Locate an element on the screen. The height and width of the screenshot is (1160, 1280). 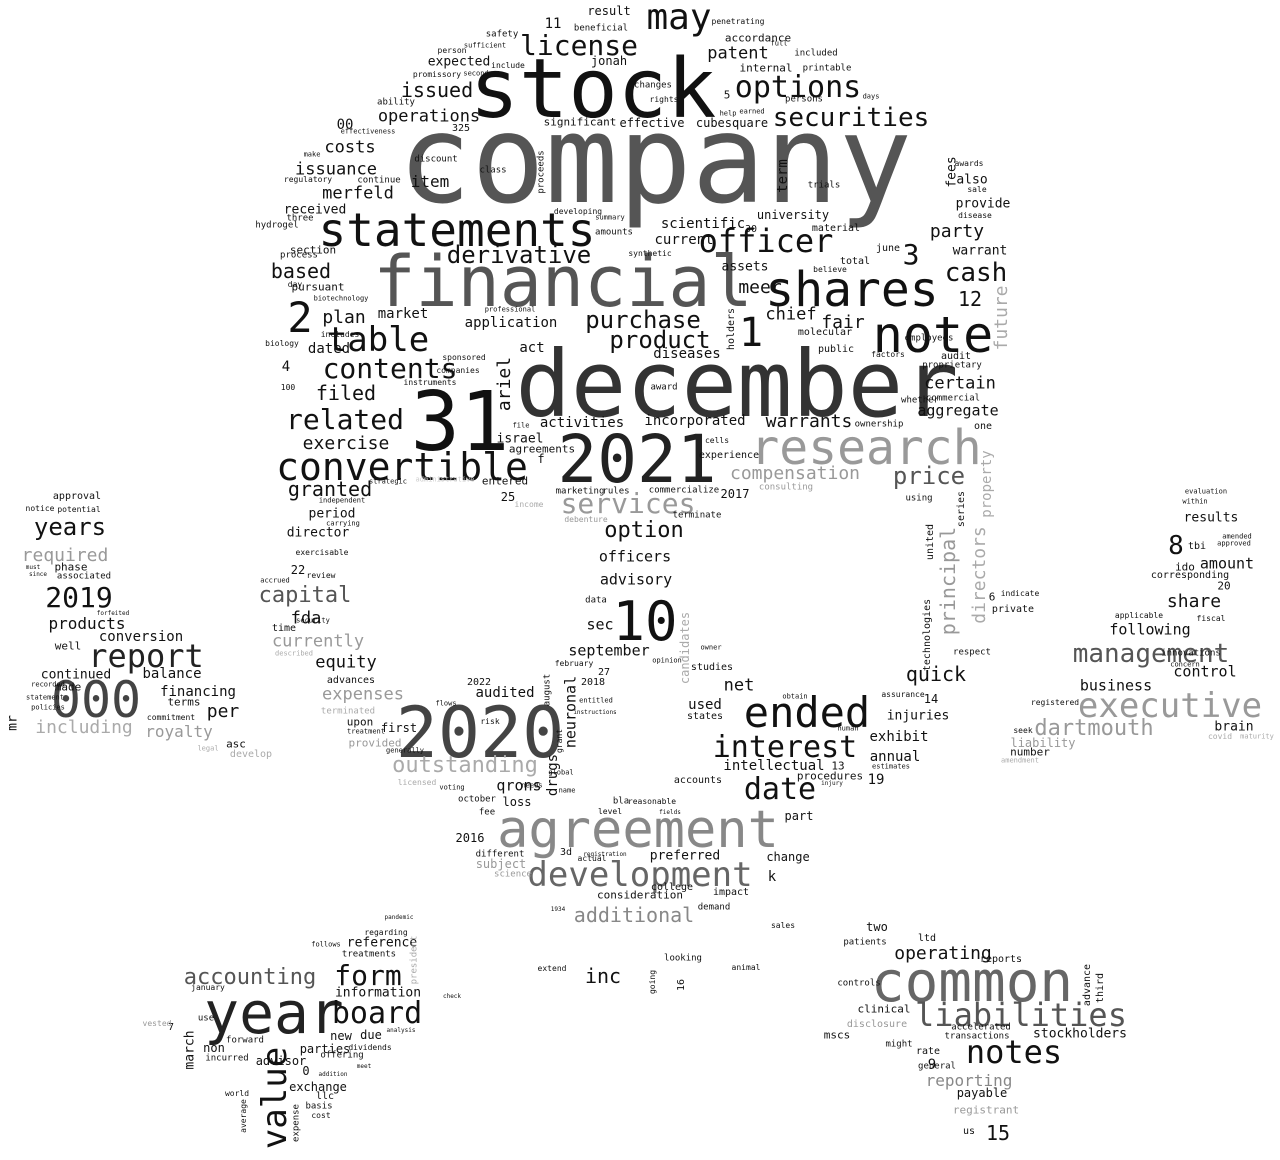
word: operating is located at coordinates (943, 953).